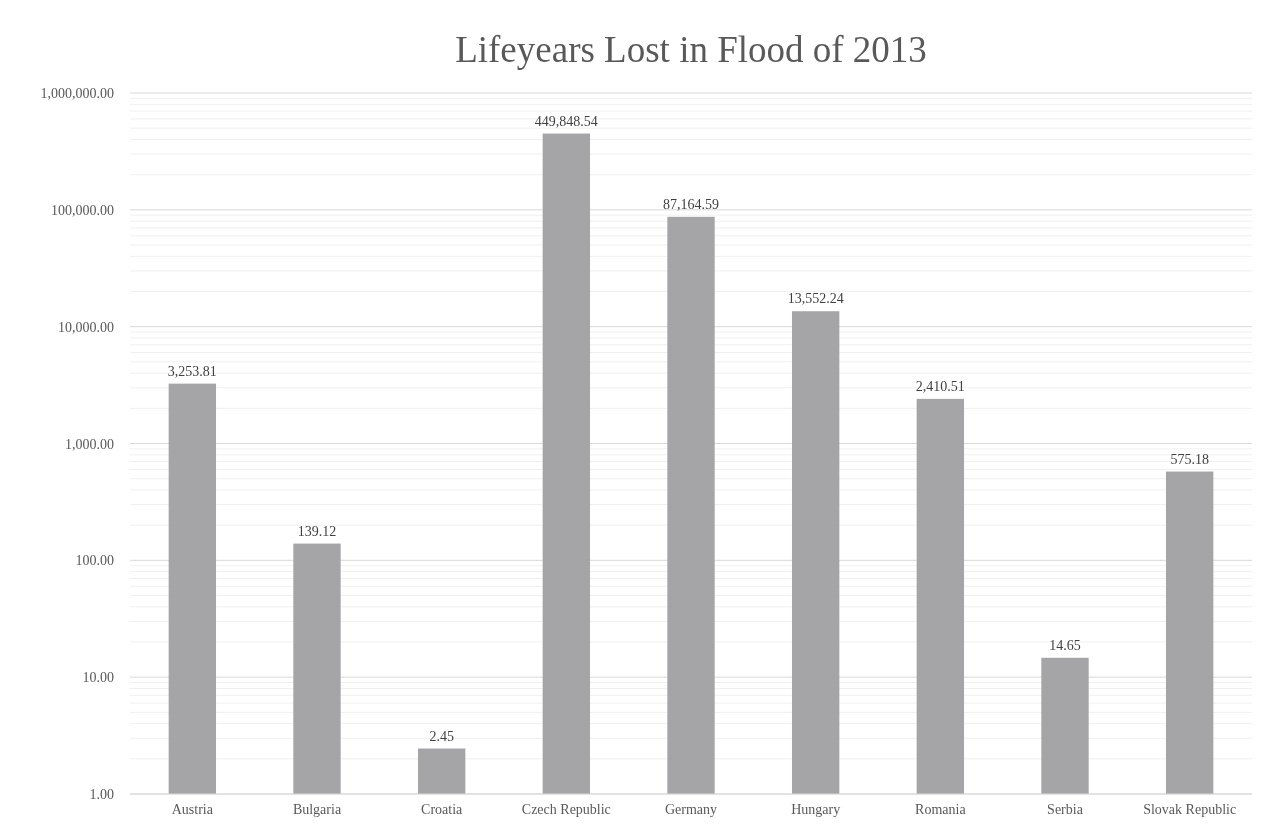  What do you see at coordinates (101, 794) in the screenshot?
I see `y-tick-label: 1.00` at bounding box center [101, 794].